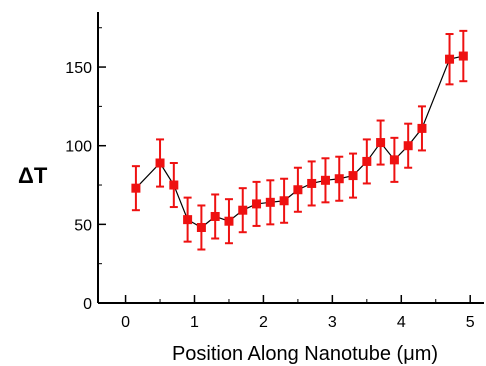 Image resolution: width=486 pixels, height=366 pixels. Describe the element at coordinates (125, 322) in the screenshot. I see `x-tick-label: 0` at that location.